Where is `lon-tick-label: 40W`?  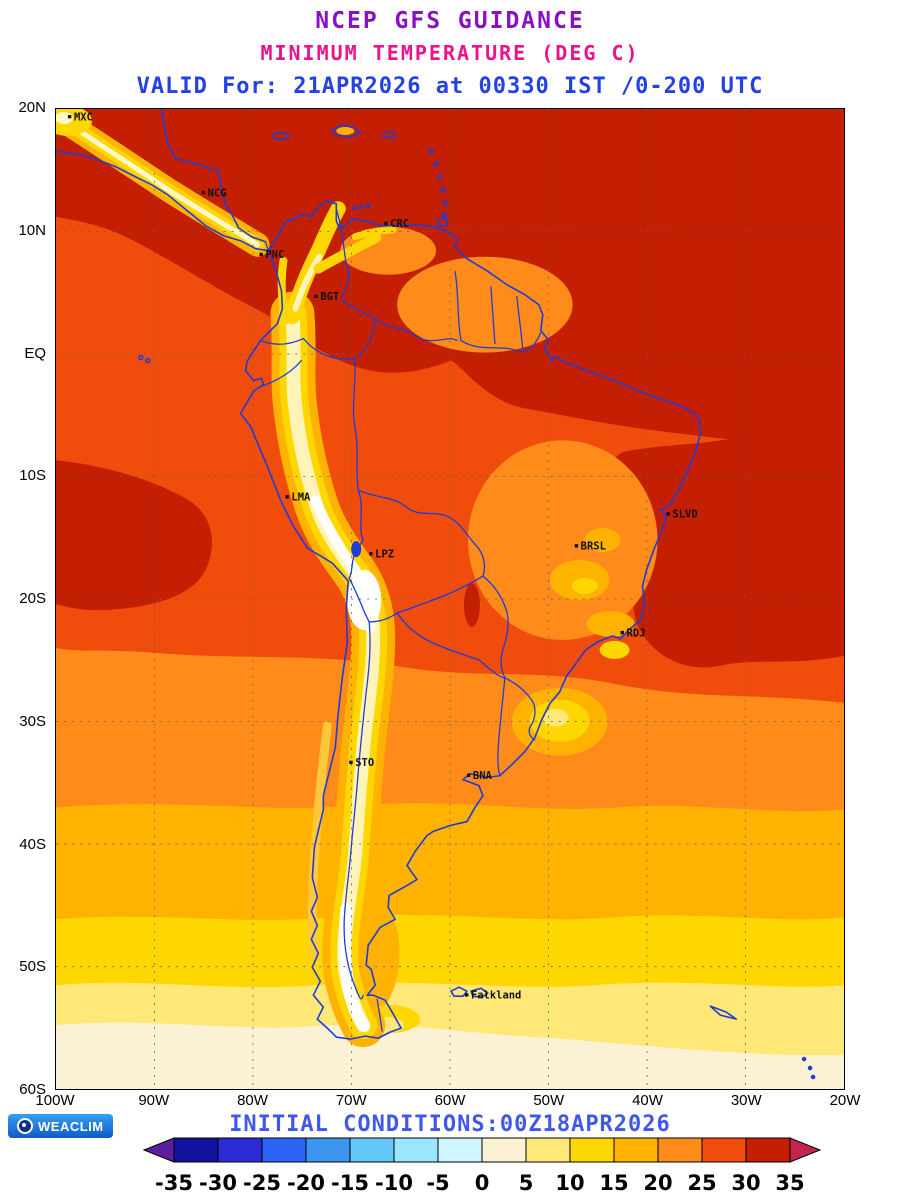
lon-tick-label: 40W is located at coordinates (647, 1100).